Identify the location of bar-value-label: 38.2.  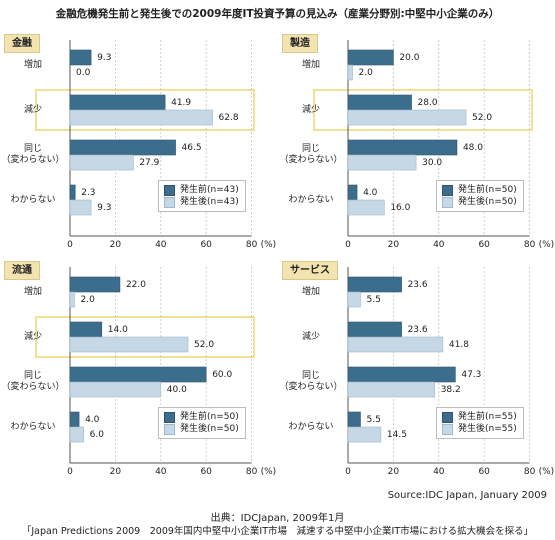
(450, 390).